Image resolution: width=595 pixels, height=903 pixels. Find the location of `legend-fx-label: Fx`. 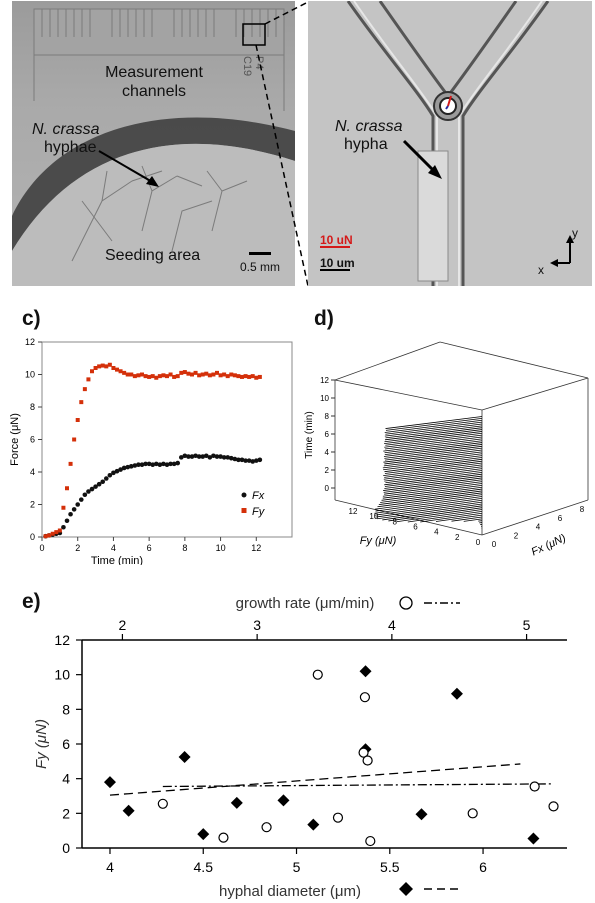

legend-fx-label: Fx is located at coordinates (258, 496).